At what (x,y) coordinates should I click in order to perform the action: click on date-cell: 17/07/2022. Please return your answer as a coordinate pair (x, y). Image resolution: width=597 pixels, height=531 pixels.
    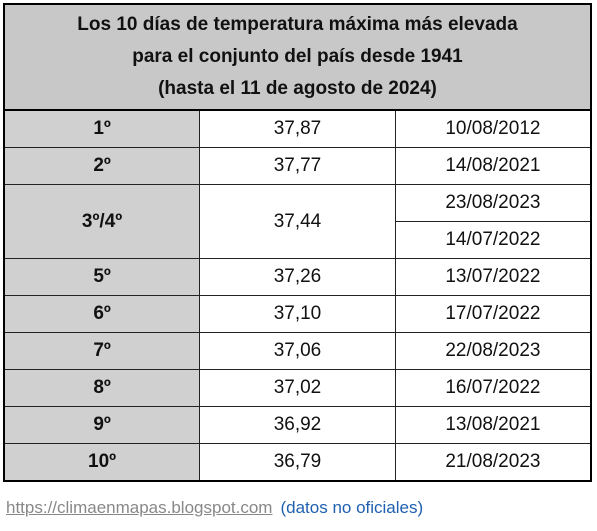
    Looking at the image, I should click on (493, 314).